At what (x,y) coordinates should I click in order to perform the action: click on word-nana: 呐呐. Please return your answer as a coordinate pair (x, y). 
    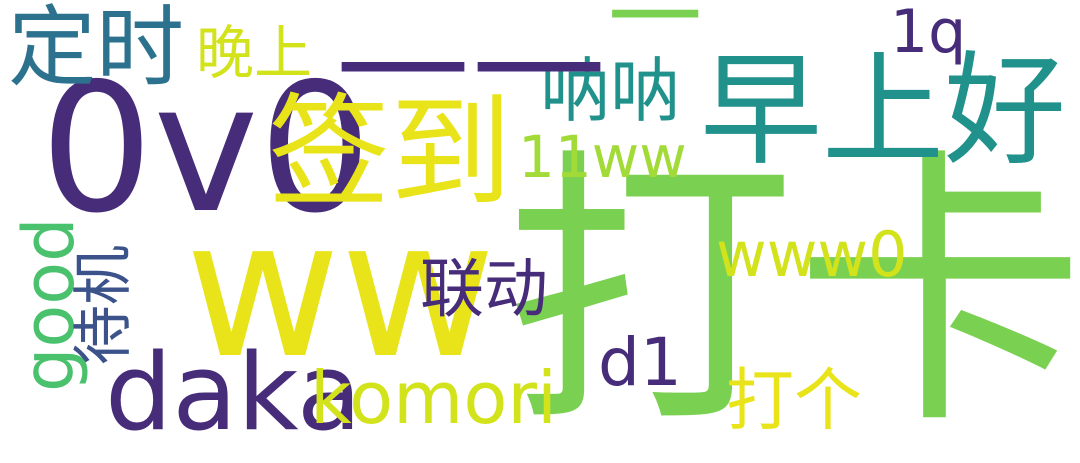
    Looking at the image, I should click on (610, 91).